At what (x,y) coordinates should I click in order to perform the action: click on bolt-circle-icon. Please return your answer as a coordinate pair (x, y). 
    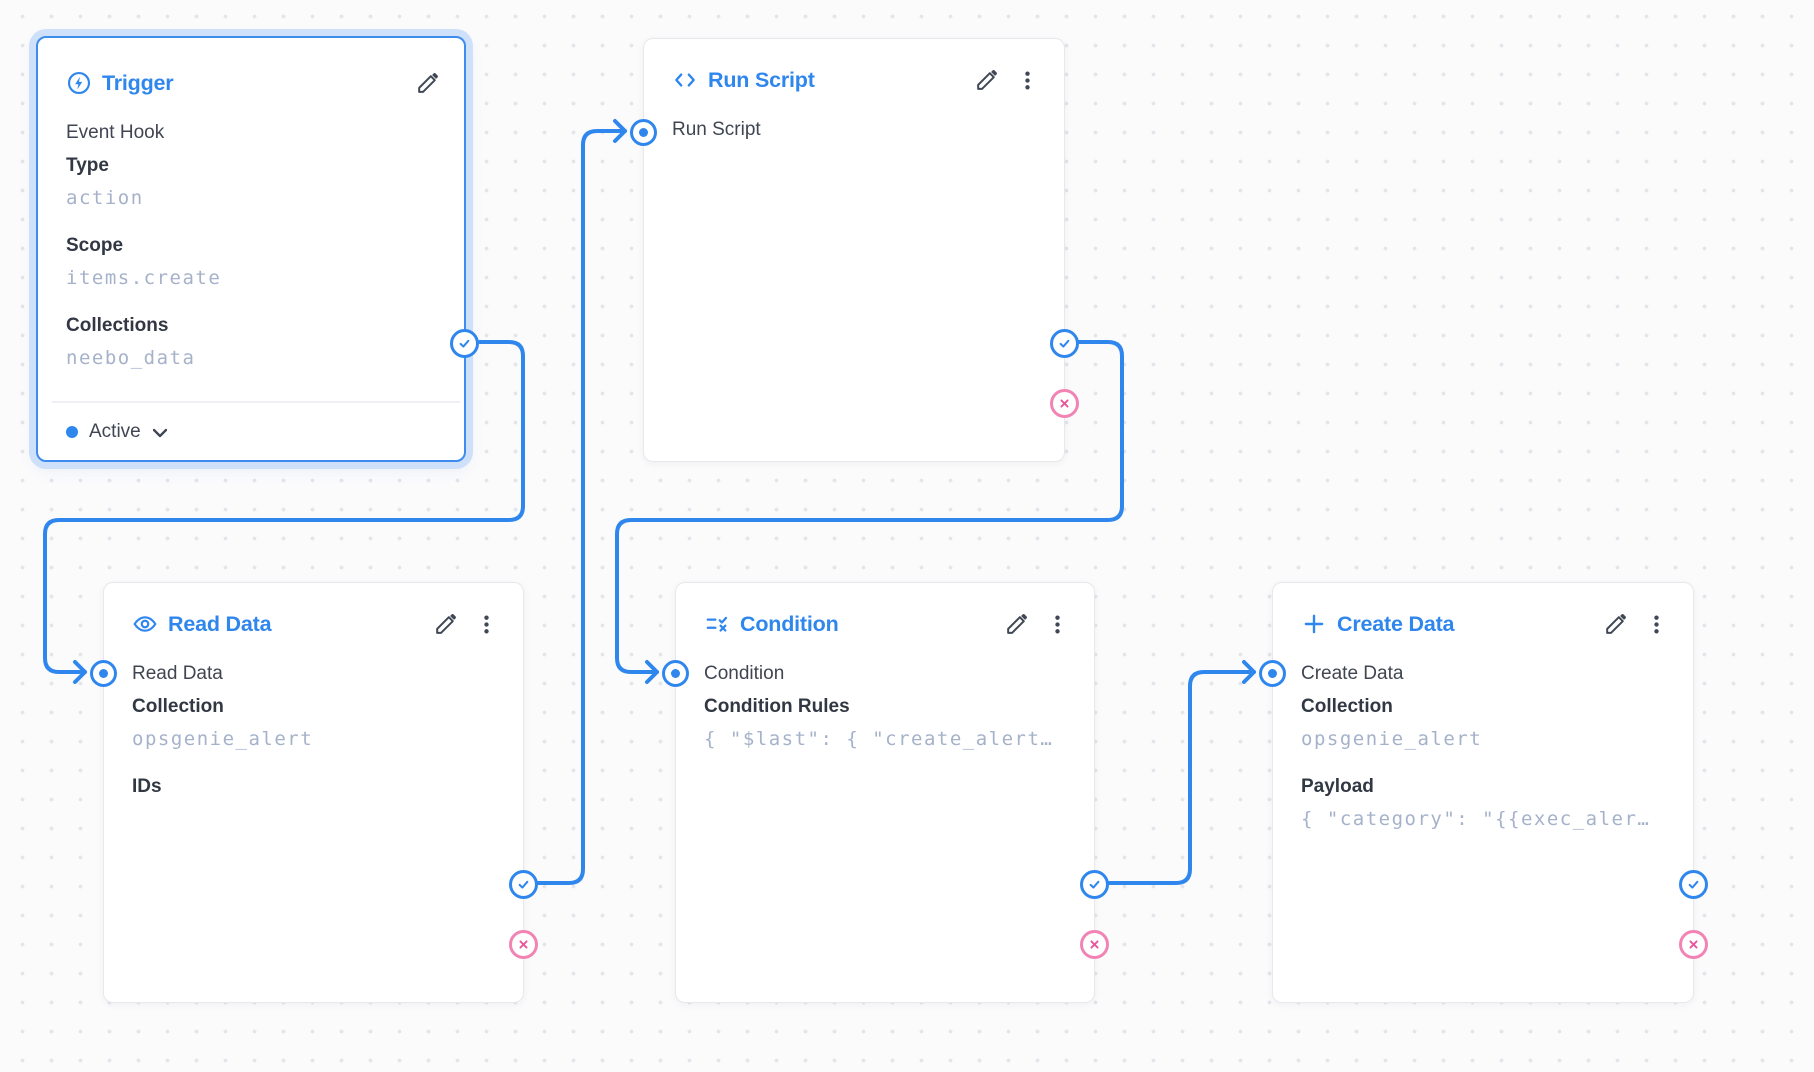
    Looking at the image, I should click on (79, 83).